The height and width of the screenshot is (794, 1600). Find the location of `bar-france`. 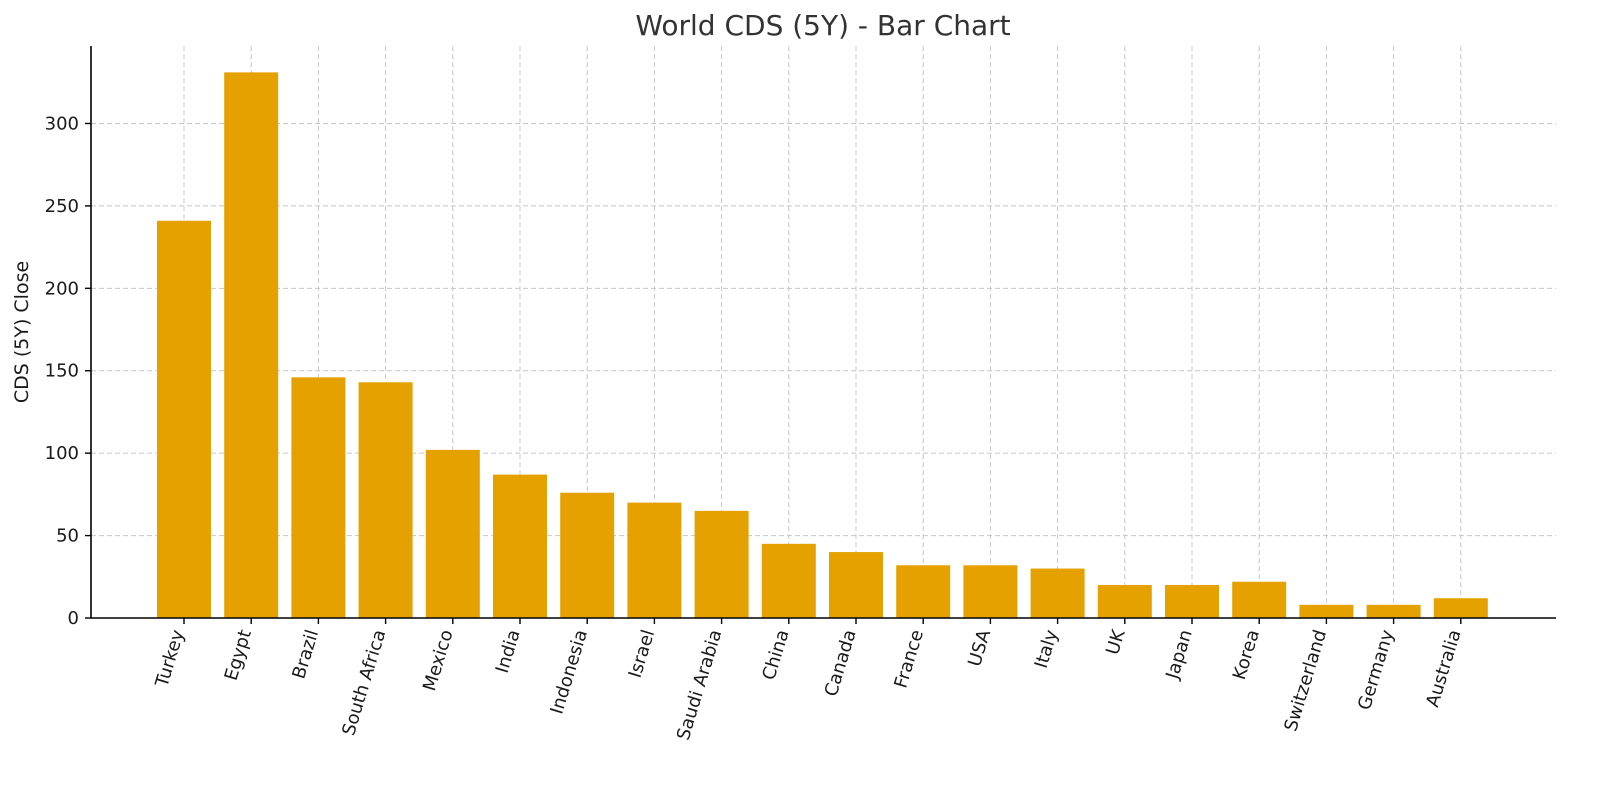

bar-france is located at coordinates (923, 591).